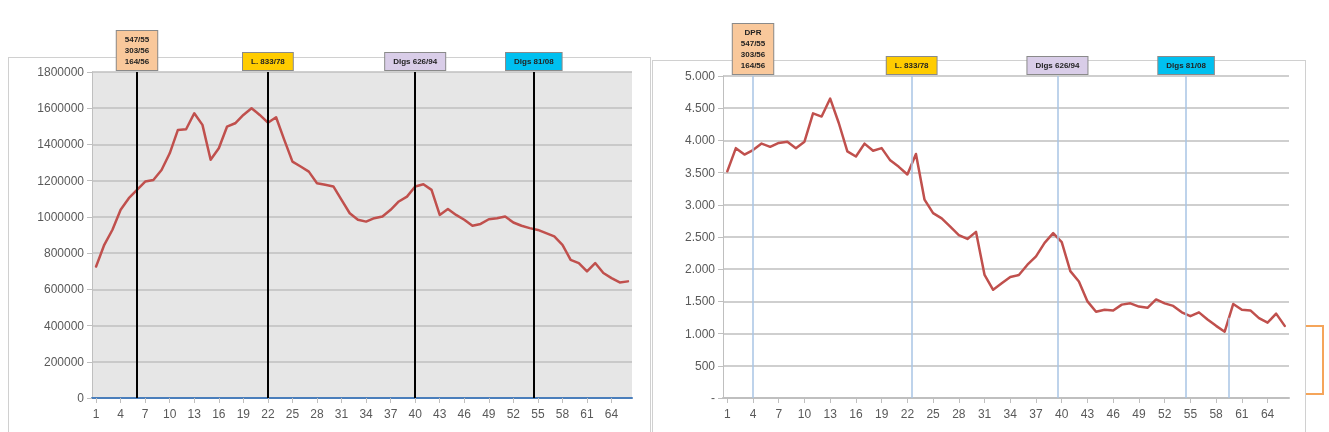  Describe the element at coordinates (753, 49) in the screenshot. I see `ref-line-label: DPR 547/55 303/56 164/56` at that location.